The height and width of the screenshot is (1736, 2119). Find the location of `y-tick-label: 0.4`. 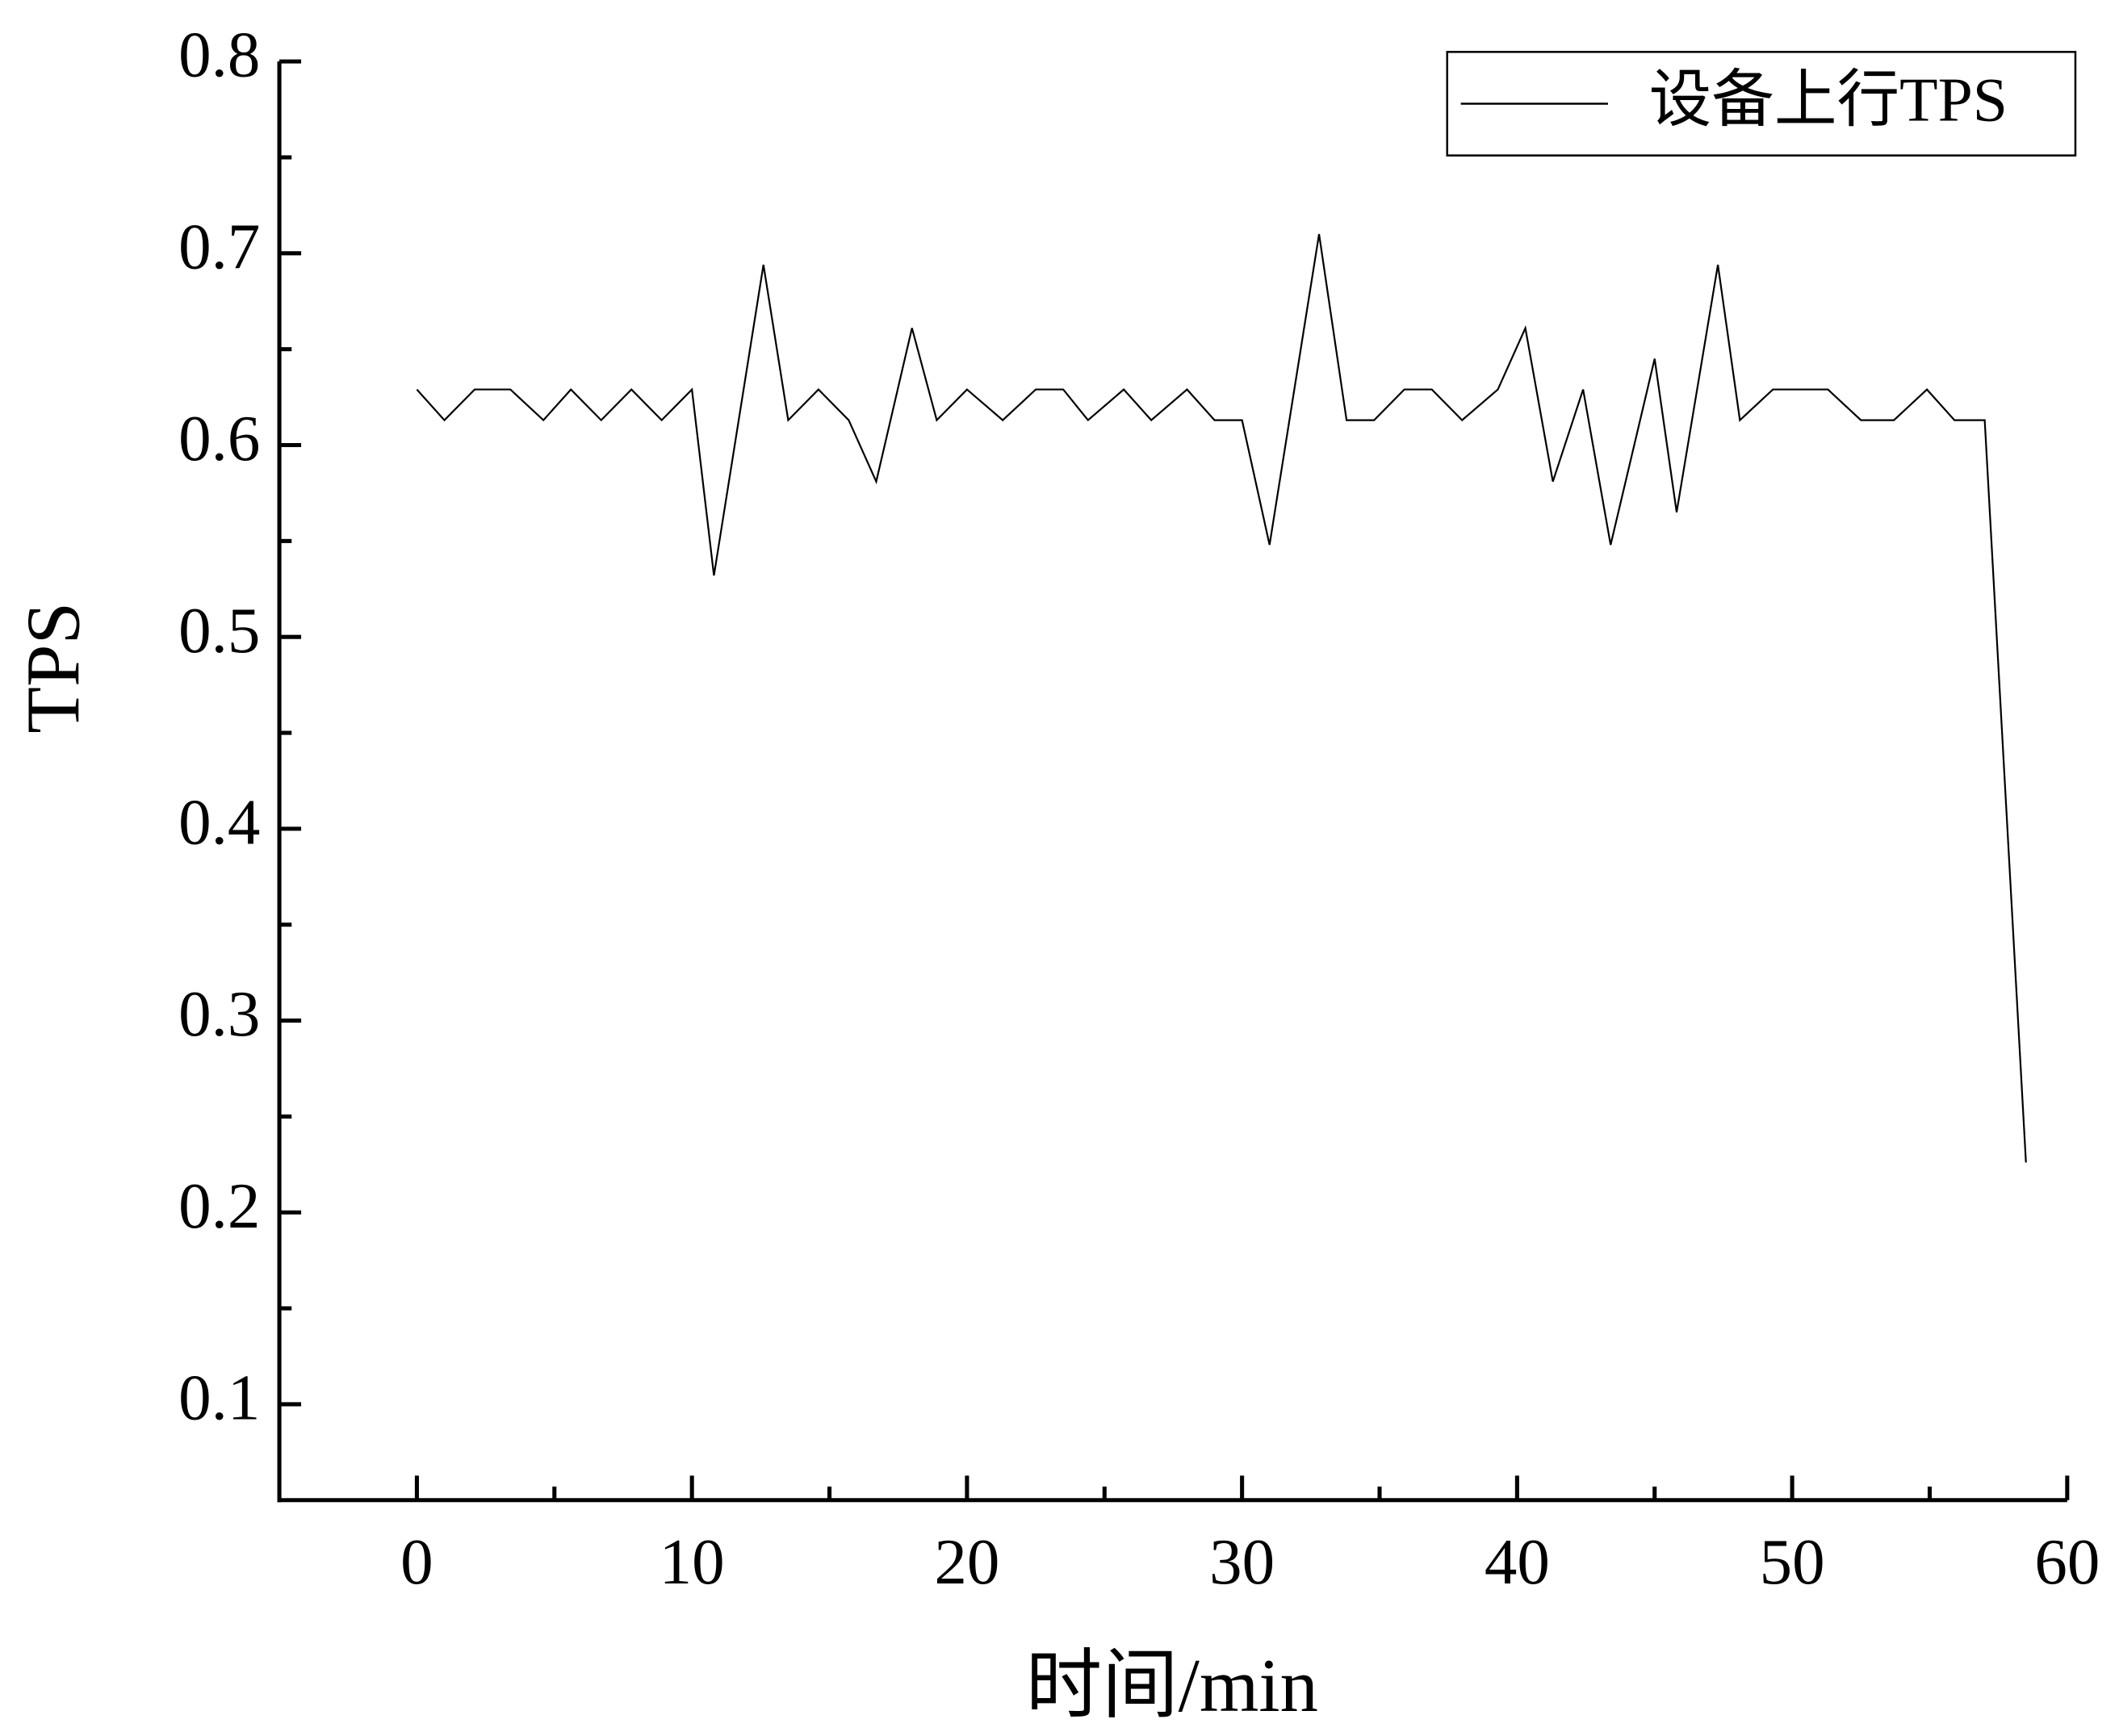

y-tick-label: 0.4 is located at coordinates (219, 822).